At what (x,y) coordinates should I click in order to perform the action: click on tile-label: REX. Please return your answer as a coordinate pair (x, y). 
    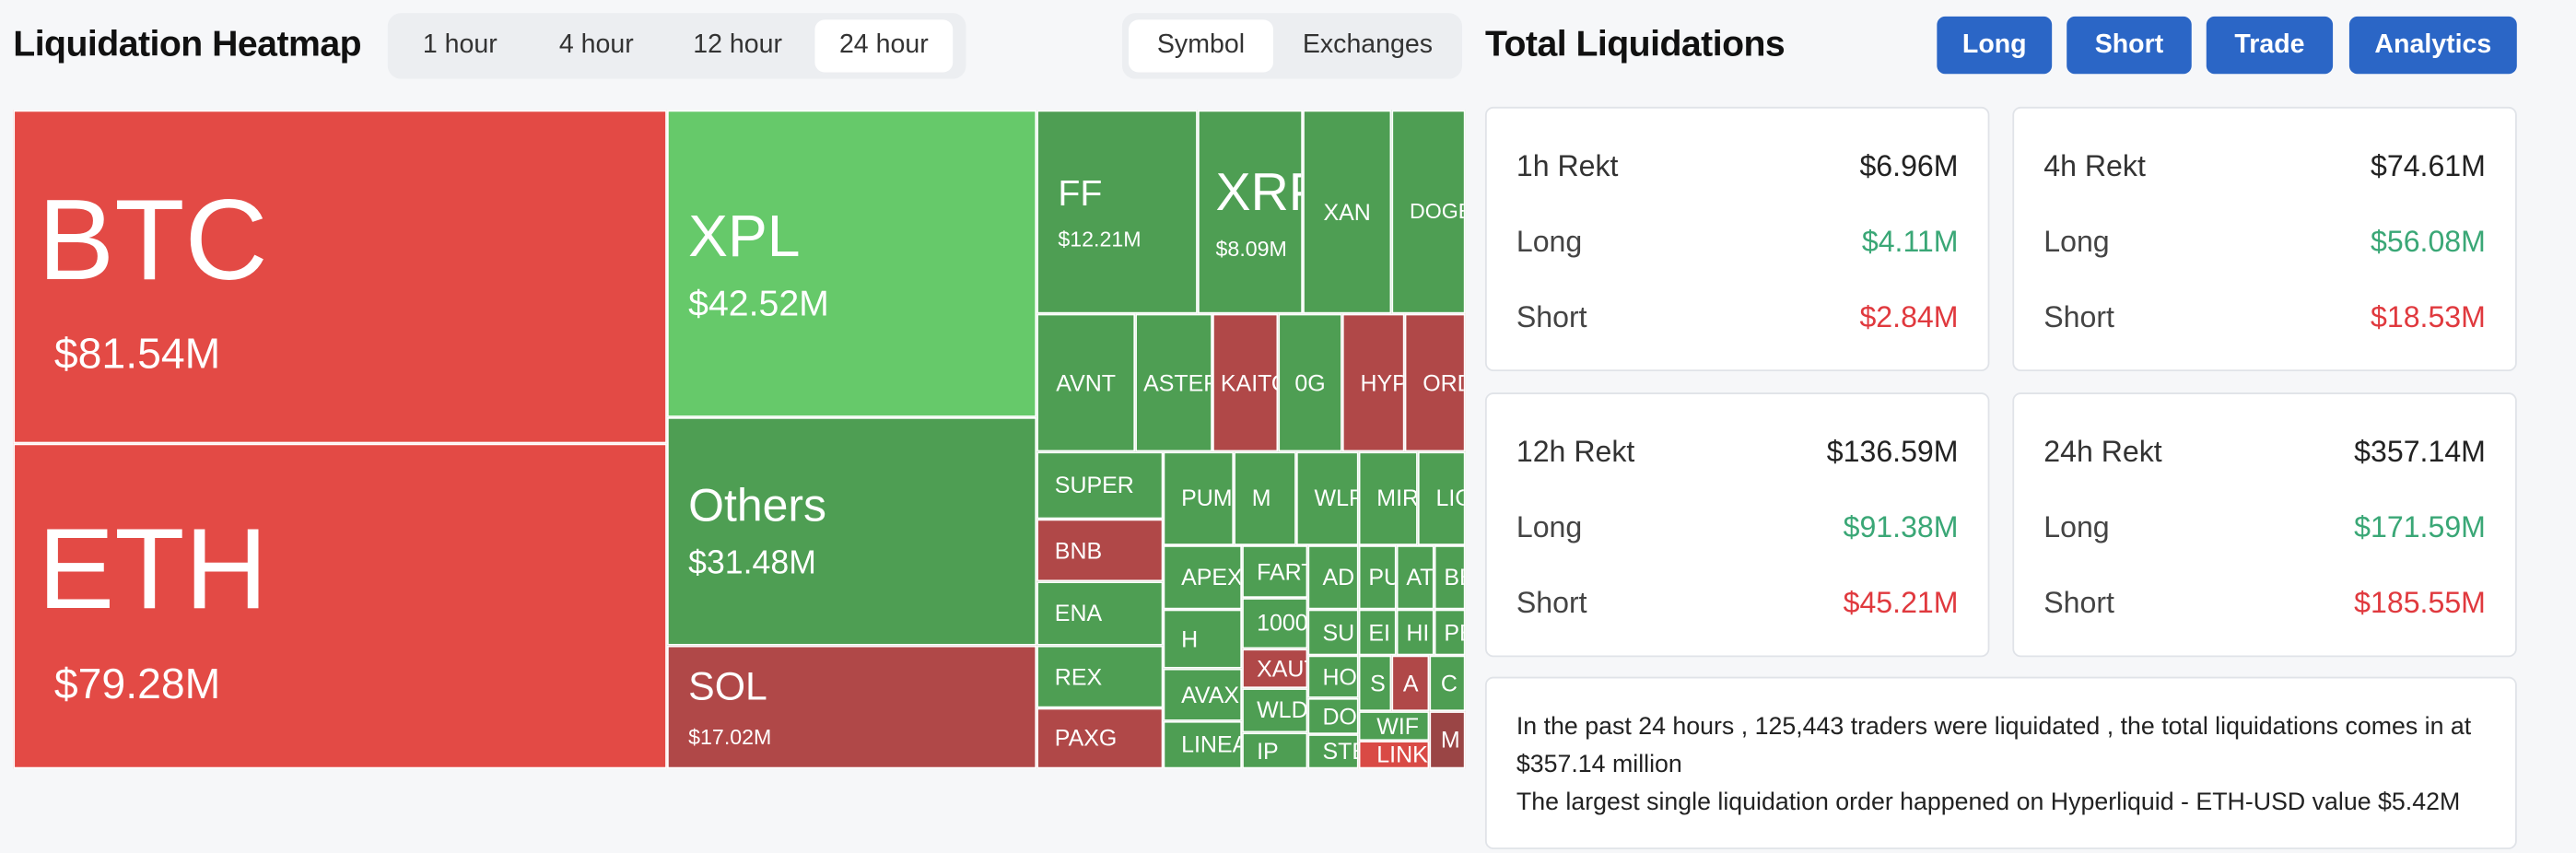
    Looking at the image, I should click on (1078, 676).